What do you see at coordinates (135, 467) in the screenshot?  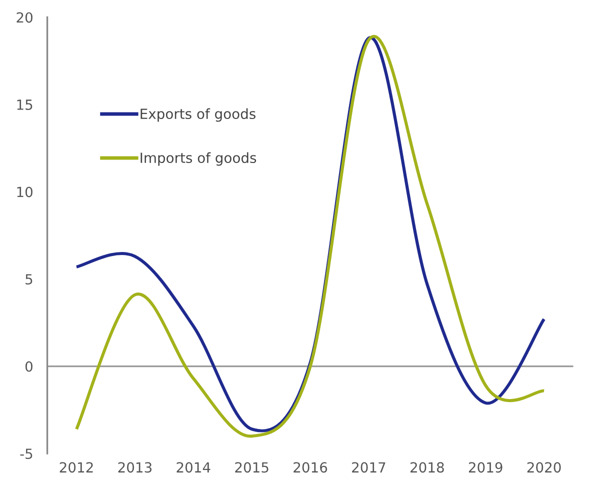 I see `x-tick-label: 2013` at bounding box center [135, 467].